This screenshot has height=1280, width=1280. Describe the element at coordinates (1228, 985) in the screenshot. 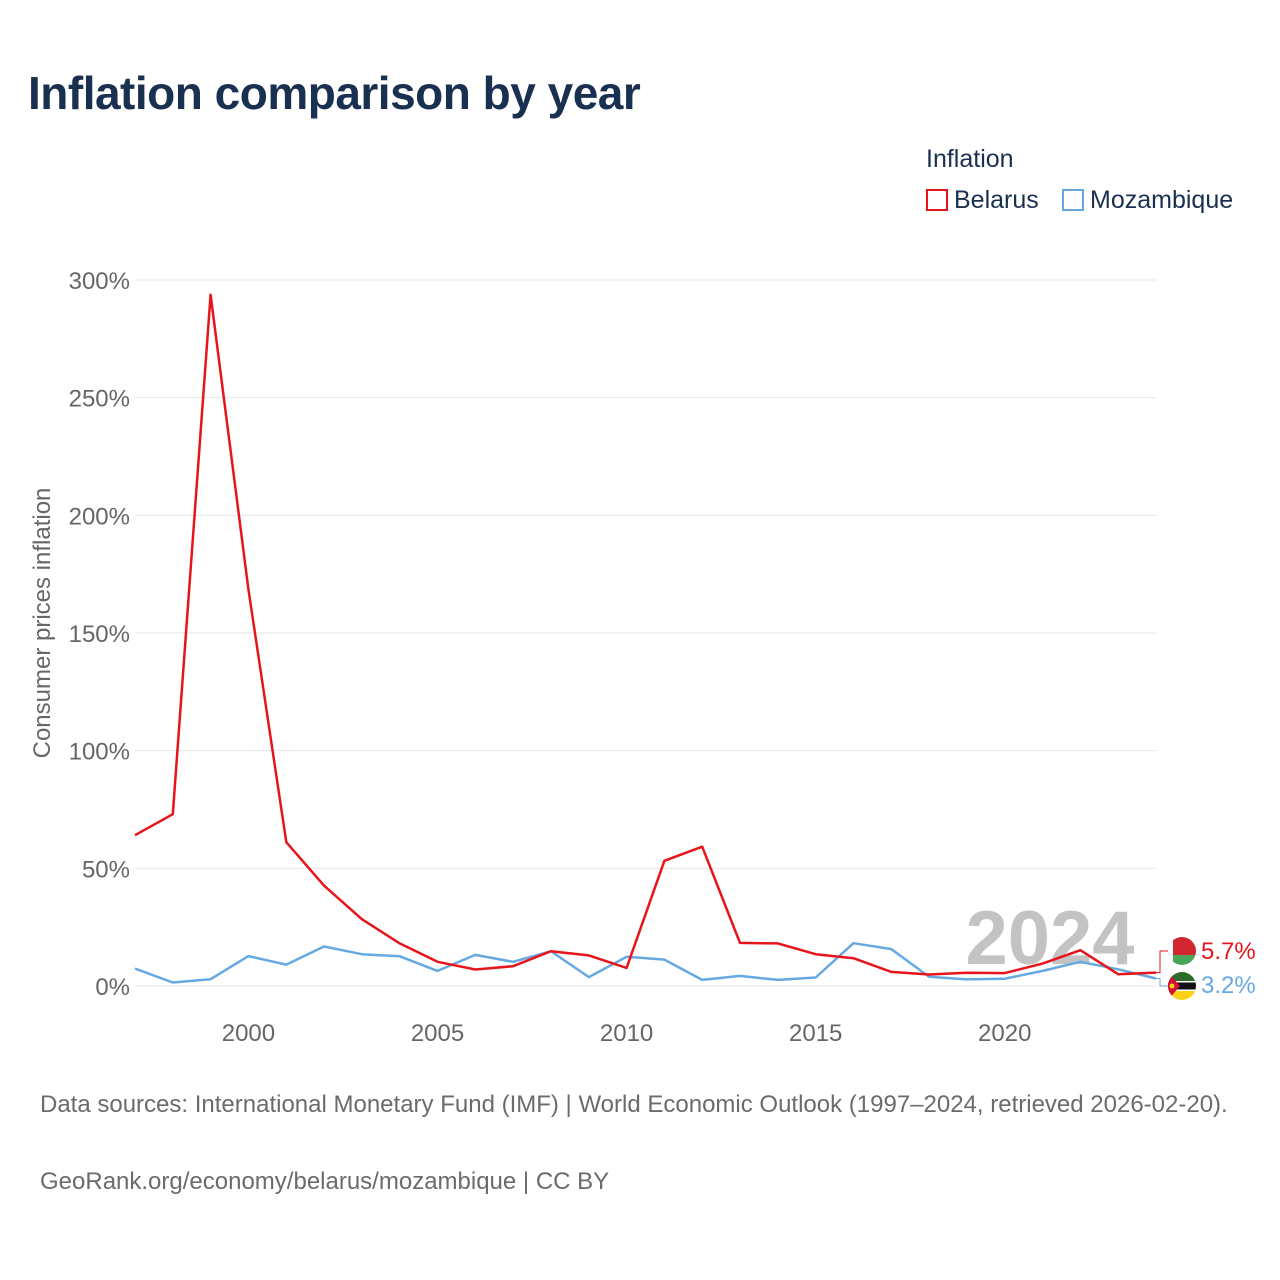

I see `end-label-mozambique: 3.2%` at that location.